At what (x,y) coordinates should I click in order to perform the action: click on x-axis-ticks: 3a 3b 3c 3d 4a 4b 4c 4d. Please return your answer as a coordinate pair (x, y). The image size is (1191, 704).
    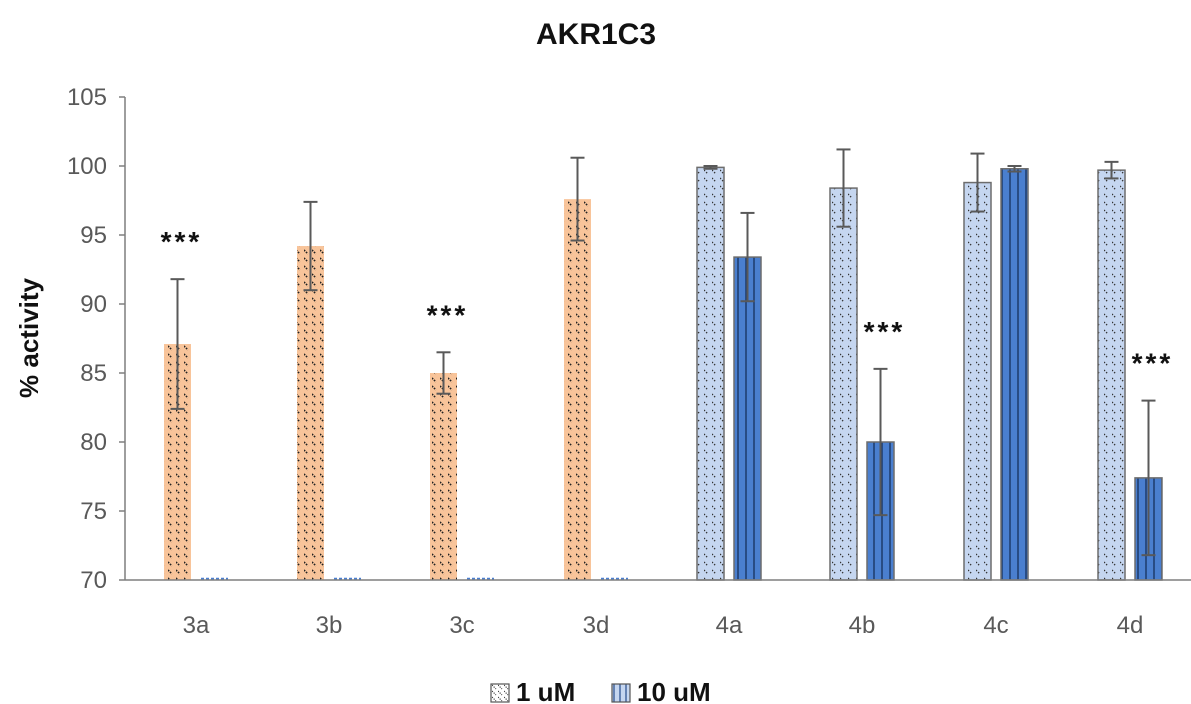
    Looking at the image, I should click on (663, 625).